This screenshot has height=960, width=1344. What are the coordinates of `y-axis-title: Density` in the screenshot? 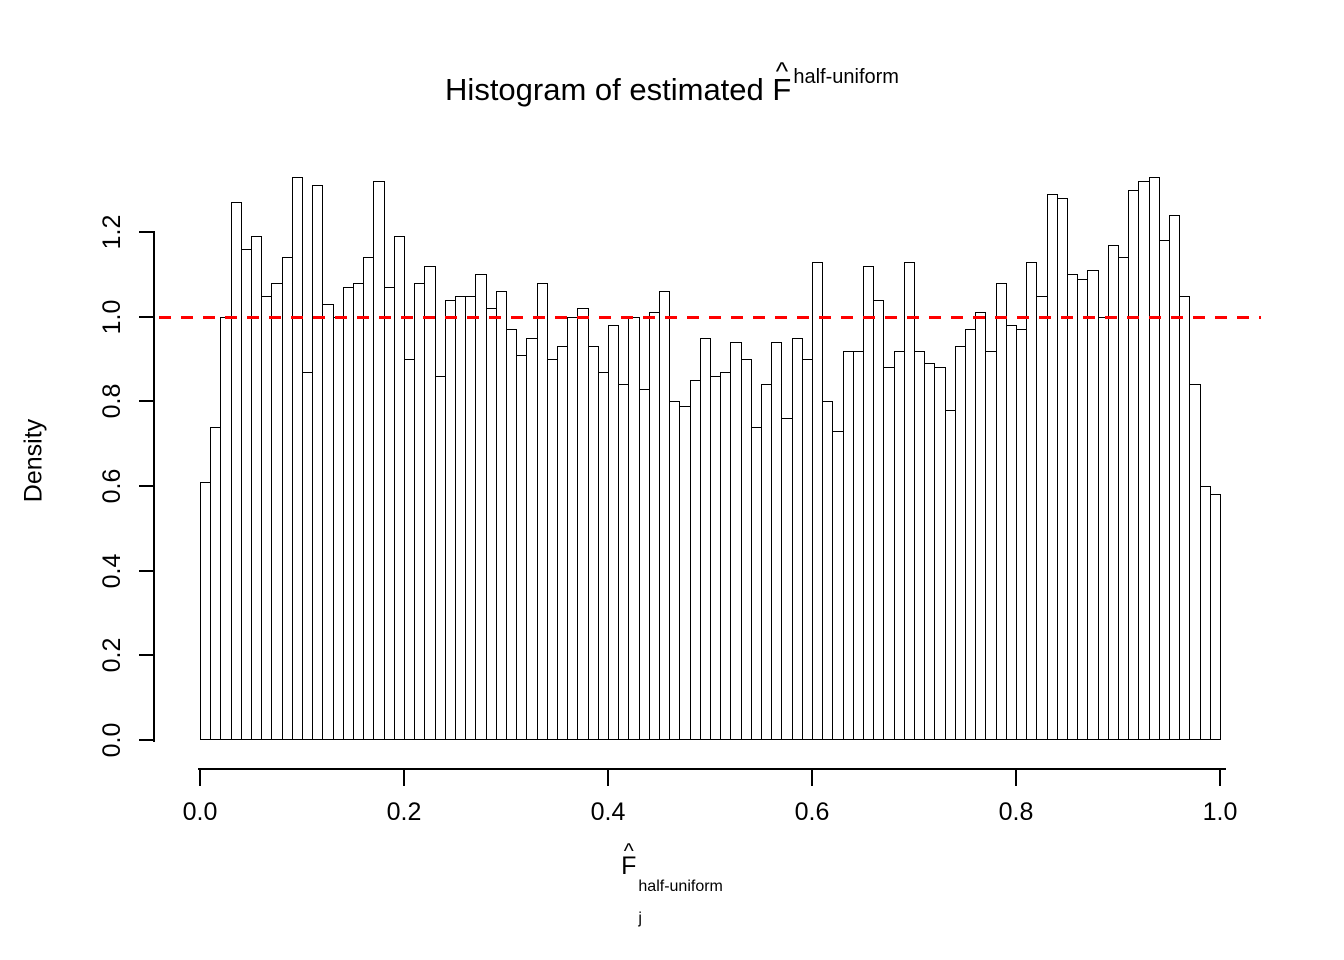 It's located at (33, 460).